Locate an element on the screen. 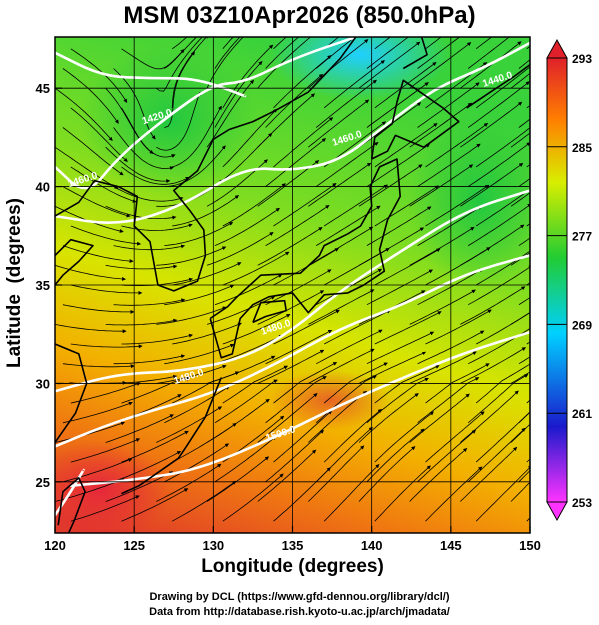  x-axis-ticks: 120 125 130 135 140 145 150 is located at coordinates (292, 539).